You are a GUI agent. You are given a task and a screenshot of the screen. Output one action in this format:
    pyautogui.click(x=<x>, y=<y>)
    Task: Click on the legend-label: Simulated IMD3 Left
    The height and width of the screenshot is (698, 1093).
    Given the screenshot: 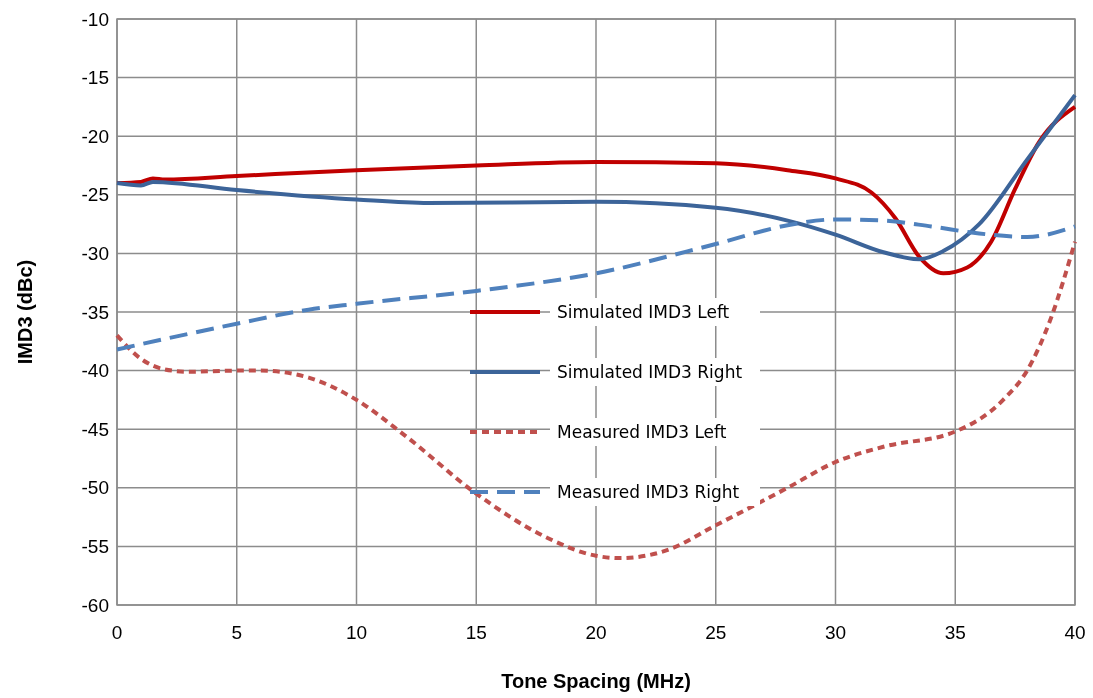 What is the action you would take?
    pyautogui.click(x=643, y=311)
    